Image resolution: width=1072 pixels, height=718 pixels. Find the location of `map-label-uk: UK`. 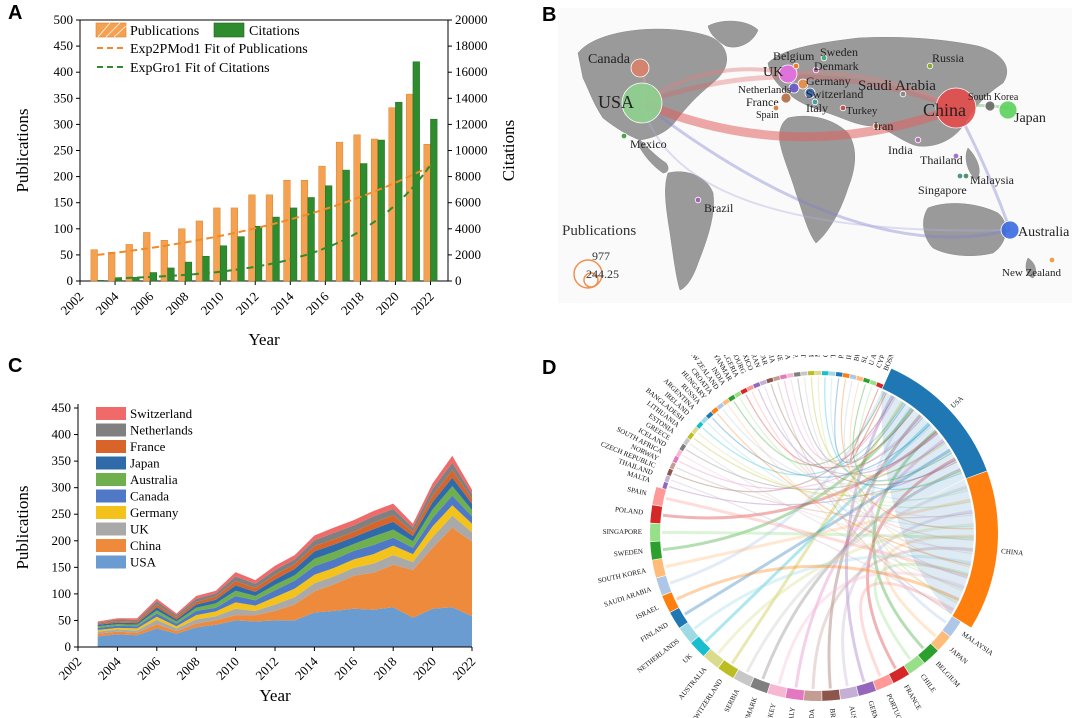

map-label-uk: UK is located at coordinates (773, 72).